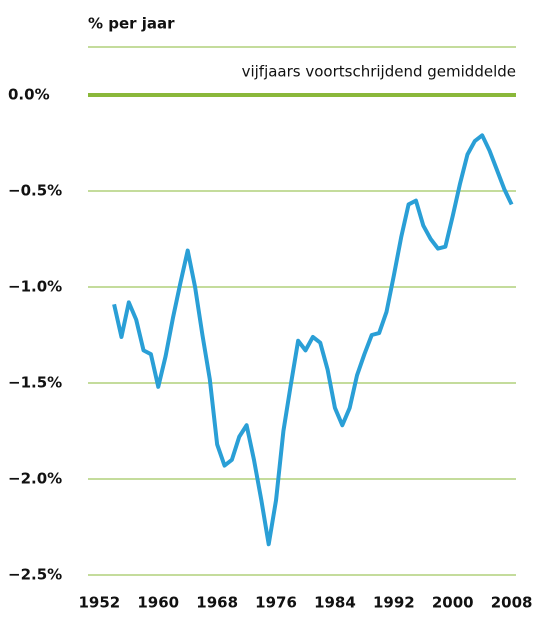 The height and width of the screenshot is (618, 538). Describe the element at coordinates (276, 603) in the screenshot. I see `x-tick-label: 1976` at that location.